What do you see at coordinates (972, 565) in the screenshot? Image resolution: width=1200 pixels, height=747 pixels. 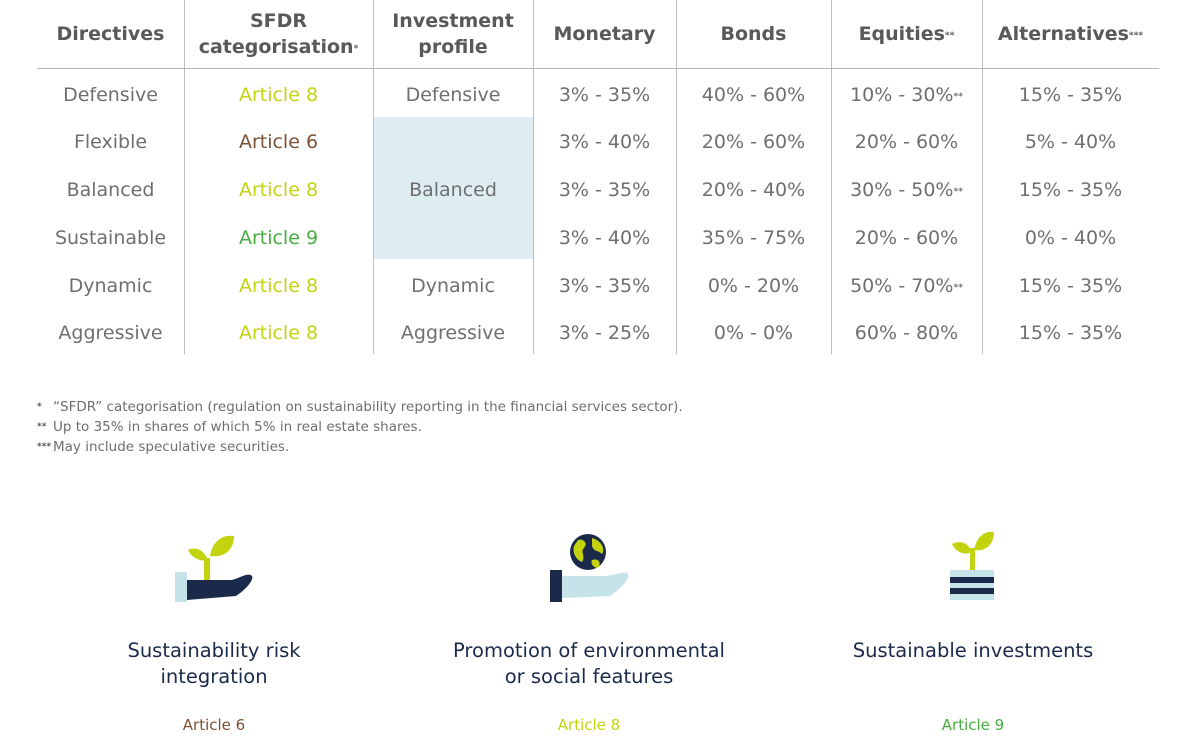 I see `plant-on-stack-icon` at bounding box center [972, 565].